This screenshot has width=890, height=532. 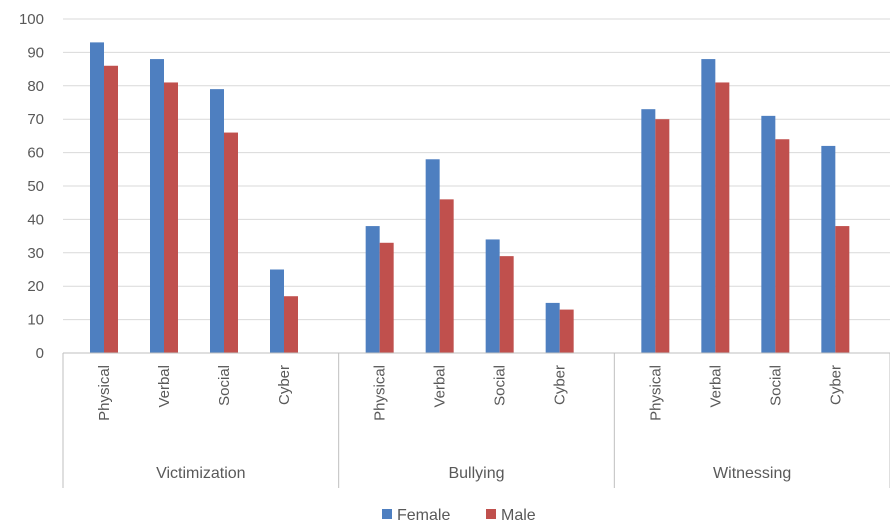 I want to click on bar-female-witnessing-physical, so click(x=648, y=231).